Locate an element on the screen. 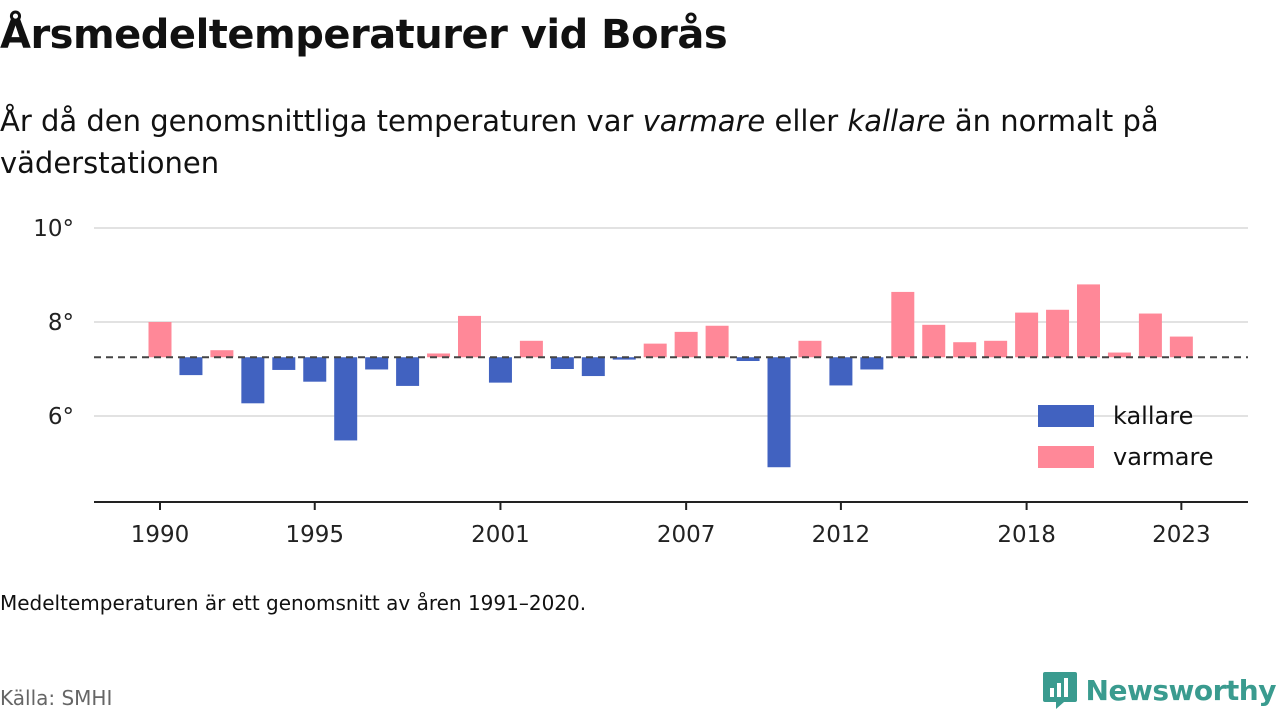 The width and height of the screenshot is (1280, 720). legend-label-varmare: varmare is located at coordinates (1163, 457).